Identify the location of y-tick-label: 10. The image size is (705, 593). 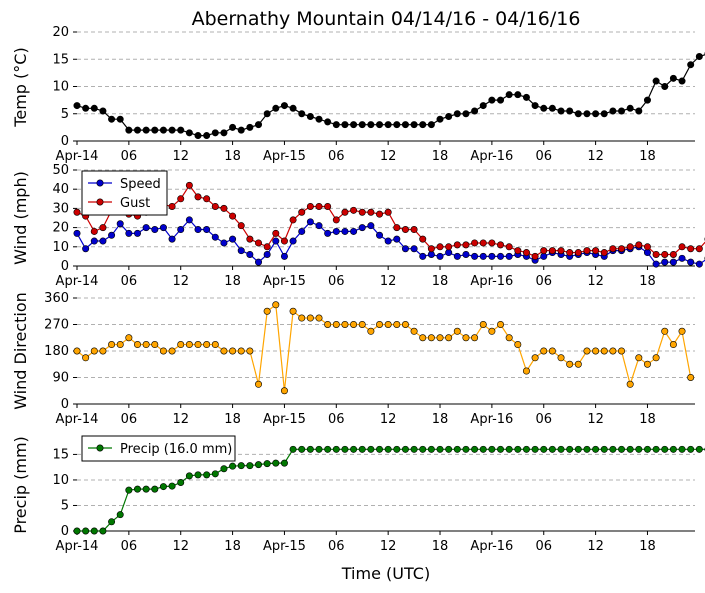
(60, 247).